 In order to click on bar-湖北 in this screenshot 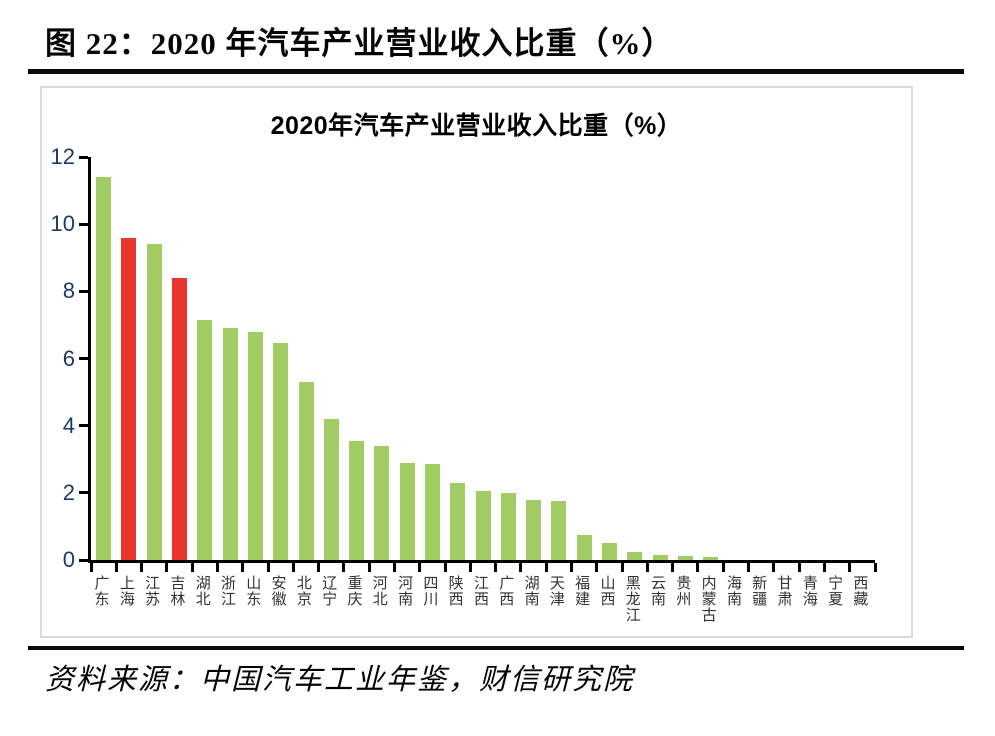, I will do `click(205, 439)`.